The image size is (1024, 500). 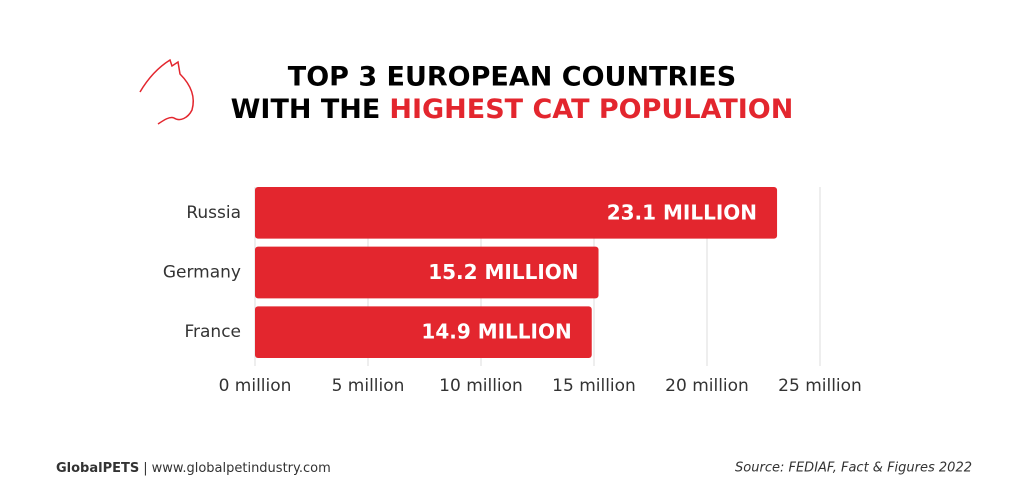 What do you see at coordinates (202, 273) in the screenshot?
I see `y-tick-label: Germany` at bounding box center [202, 273].